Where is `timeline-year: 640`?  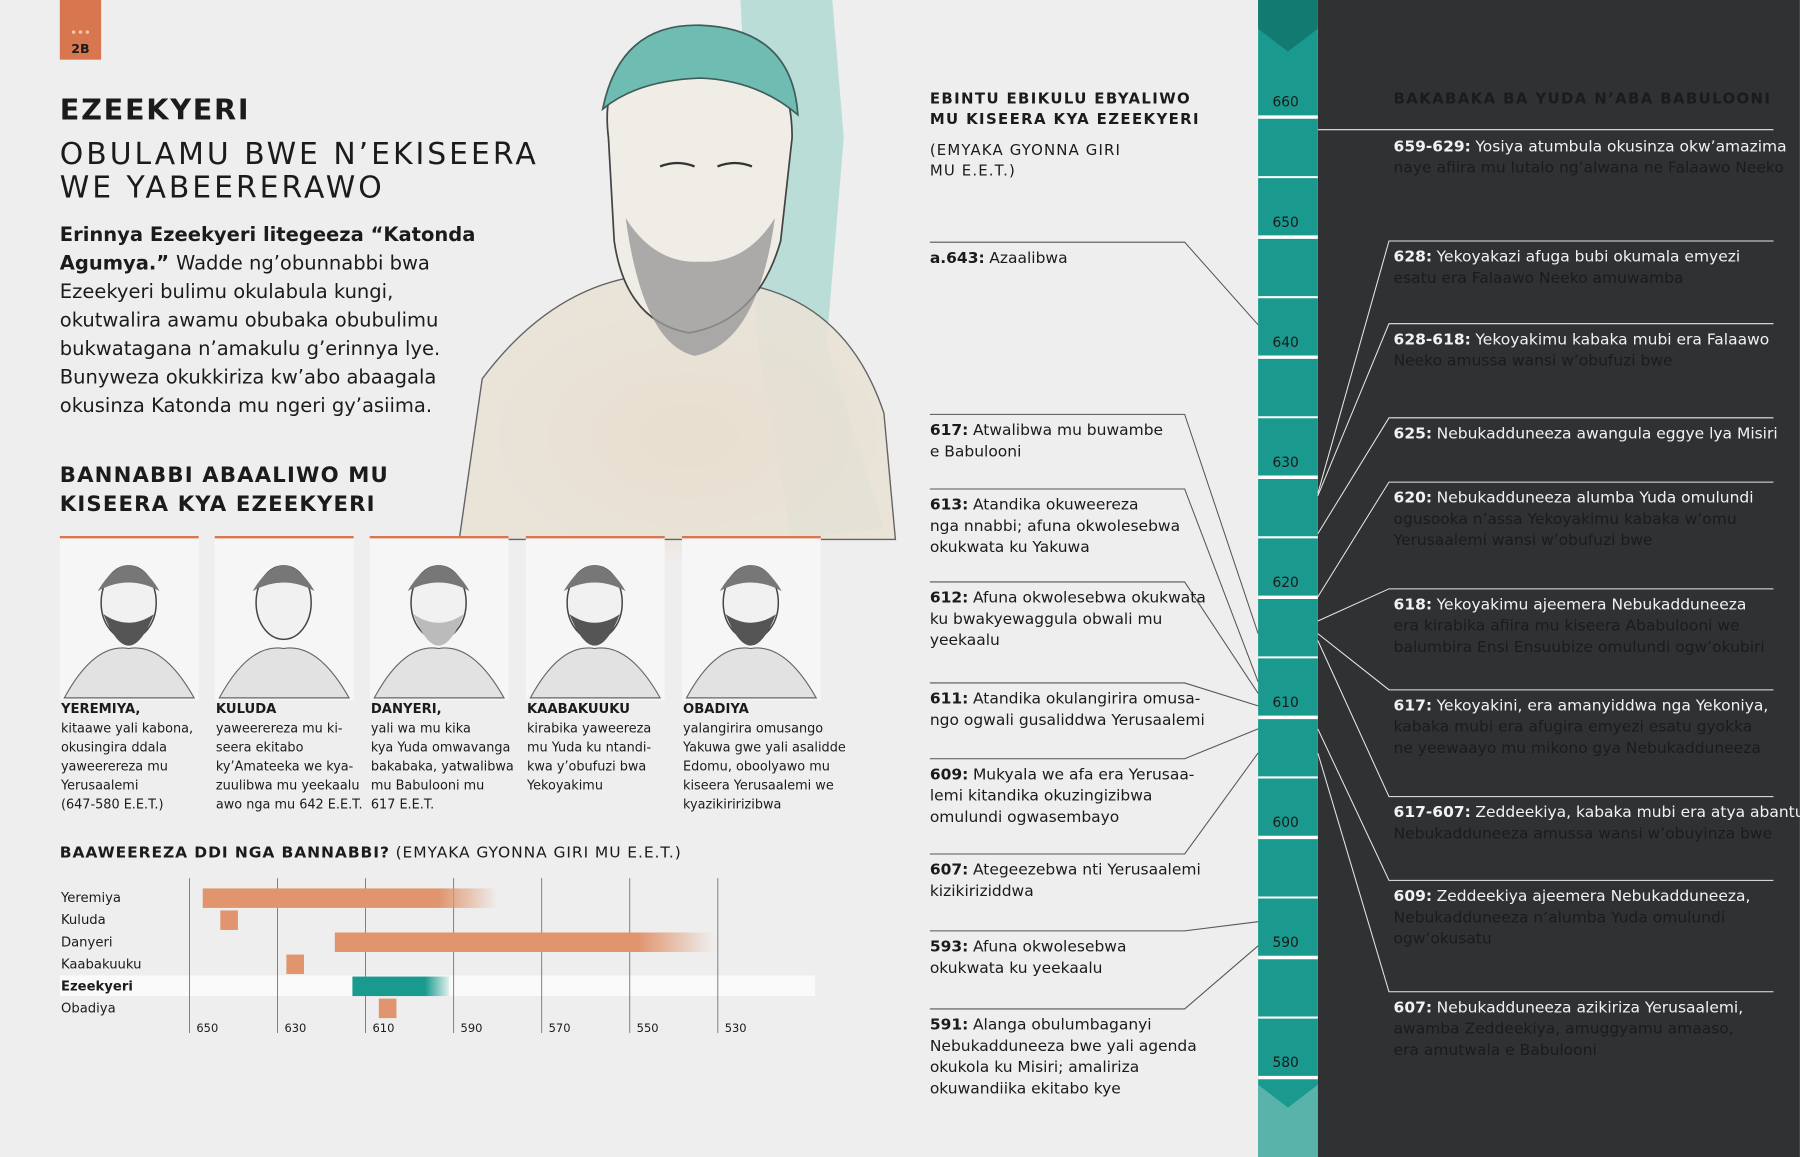
timeline-year: 640 is located at coordinates (1286, 343).